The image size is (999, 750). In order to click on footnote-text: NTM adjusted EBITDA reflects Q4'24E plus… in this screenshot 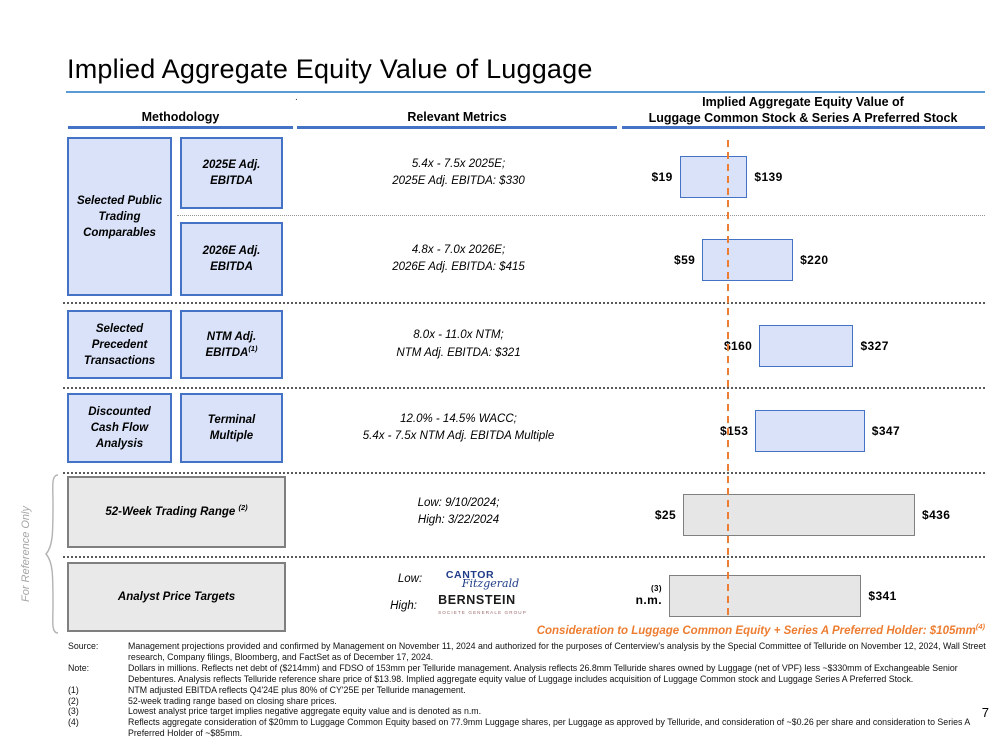, I will do `click(297, 689)`.